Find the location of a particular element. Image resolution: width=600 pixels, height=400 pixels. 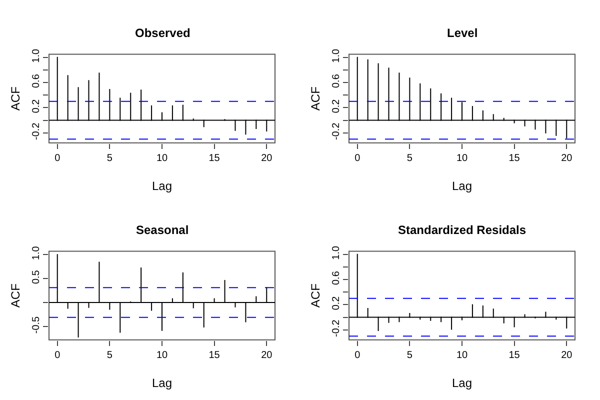

y-tick-label: -0.5 is located at coordinates (36, 325).